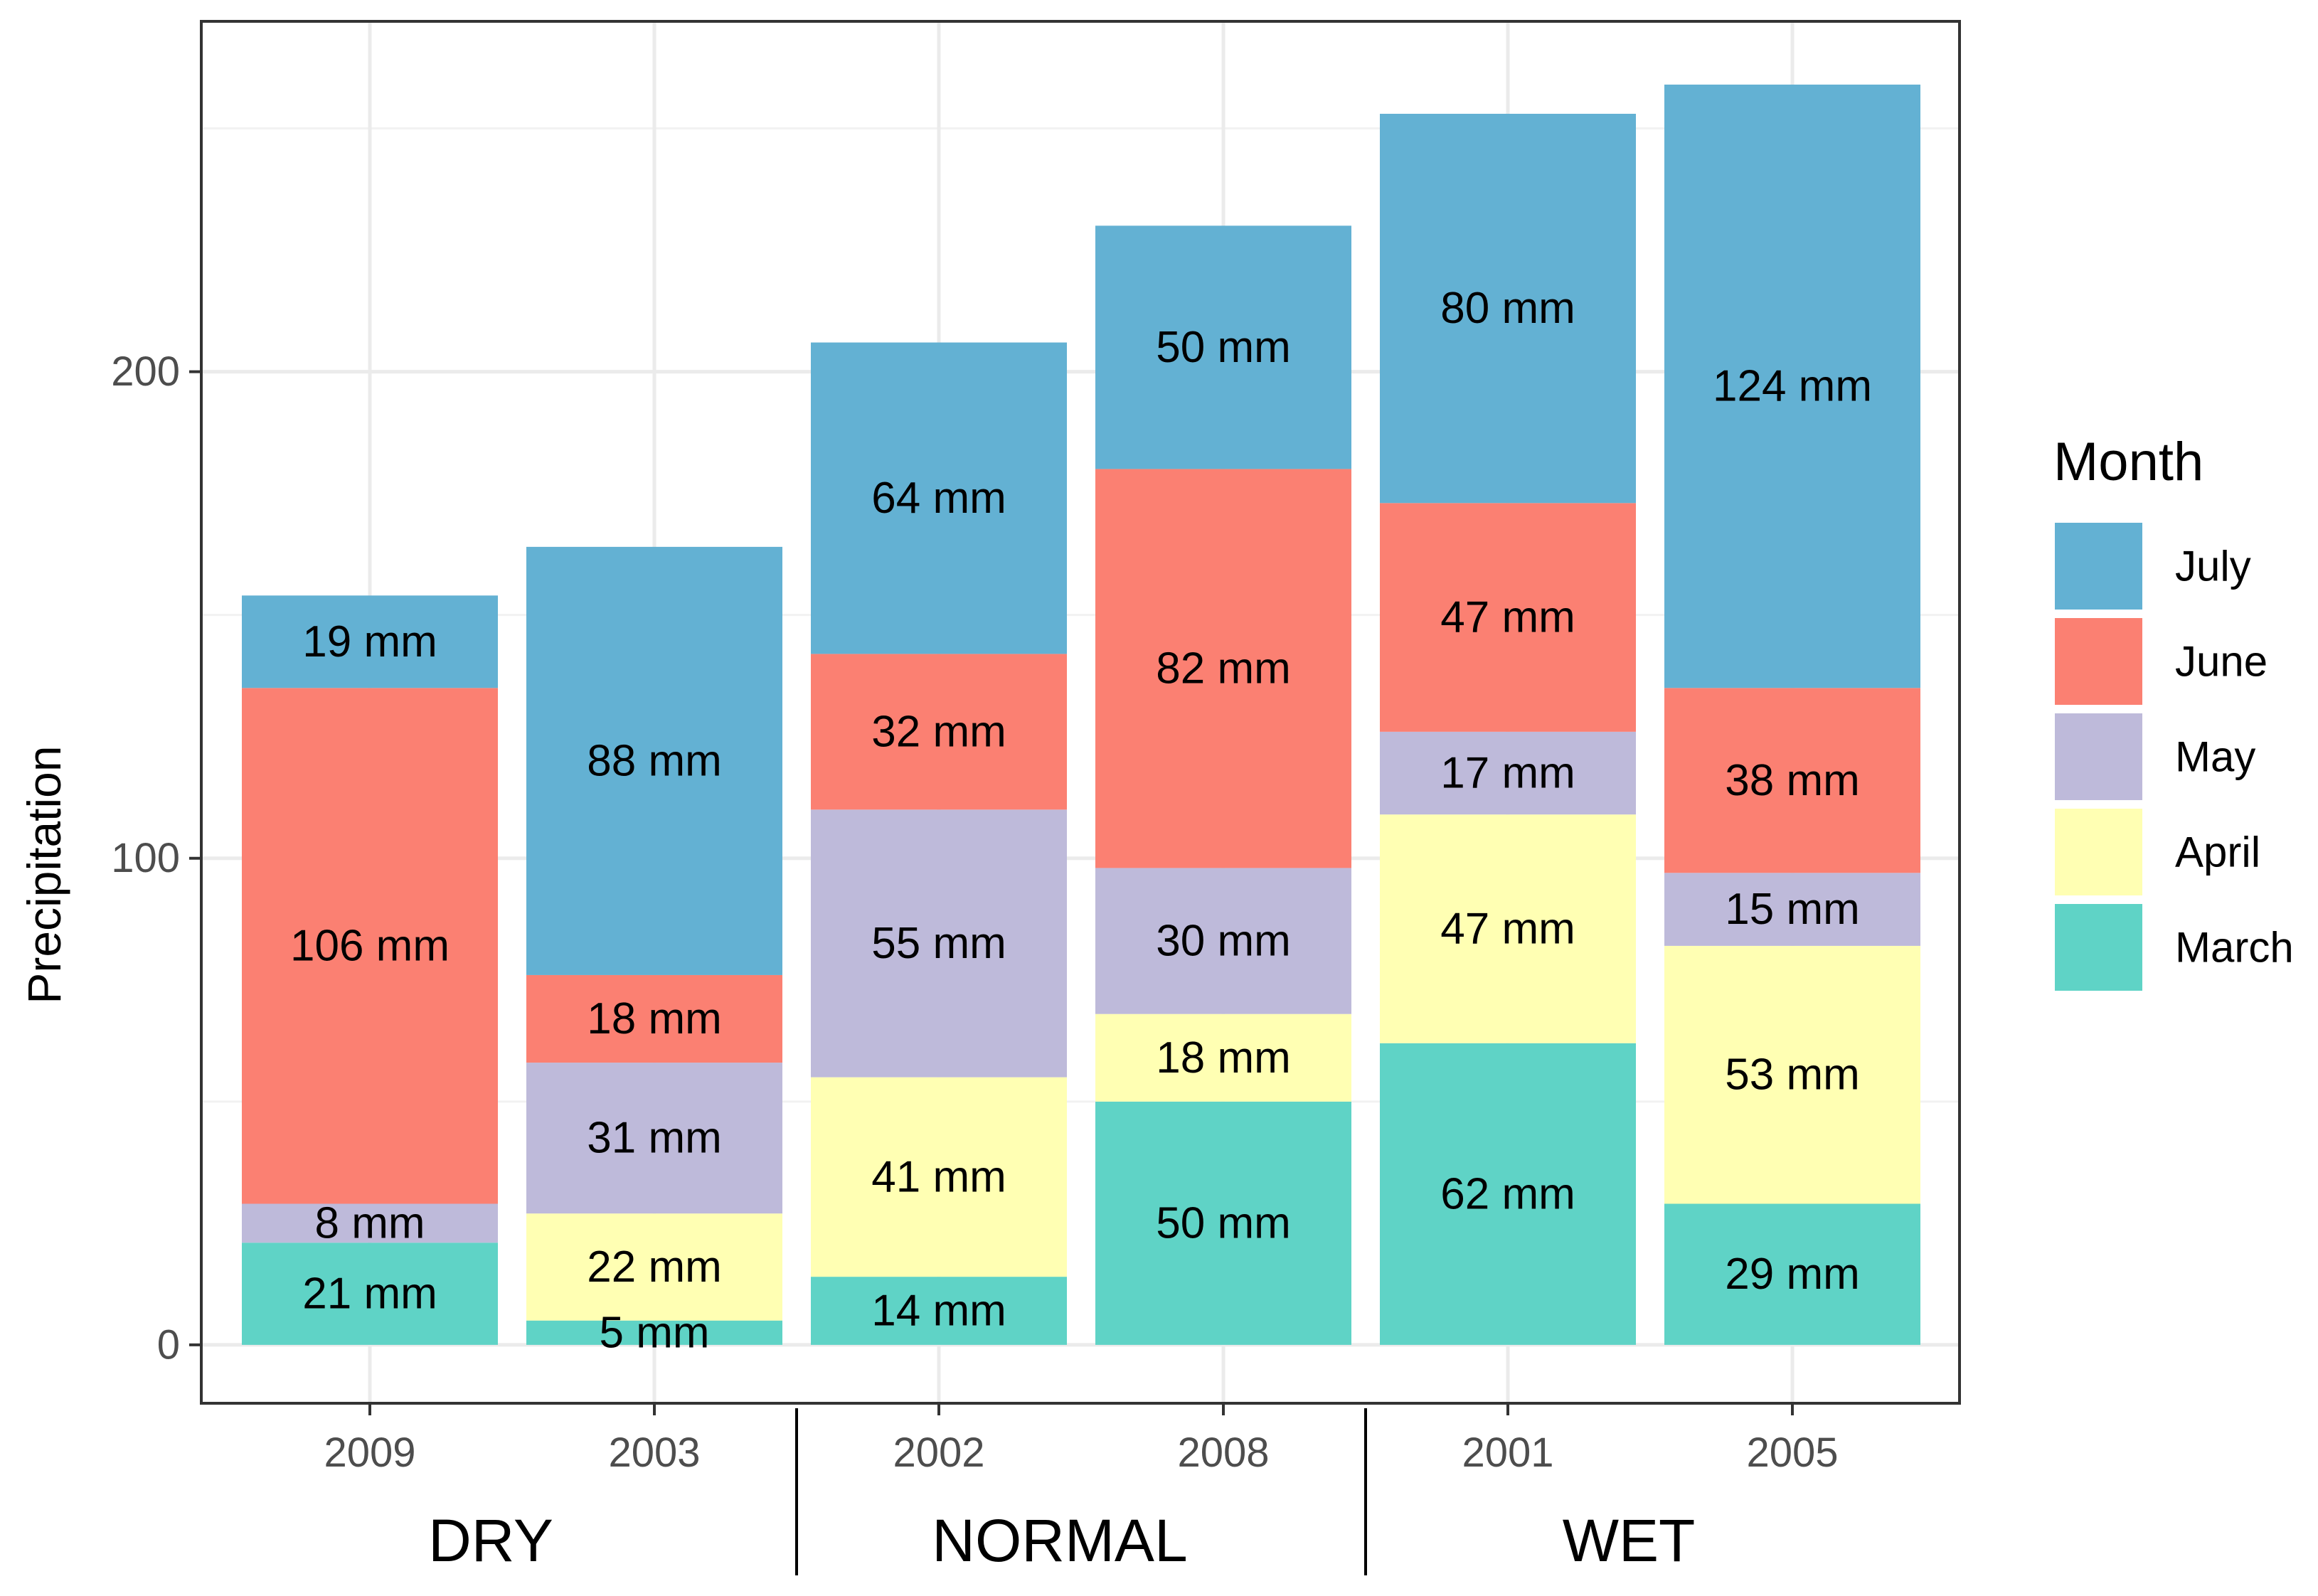 This screenshot has width=2318, height=1596. I want to click on x-axis: 2009 2003 2002 2008 2001 2005 DRY NORMAL WET, so click(1081, 1489).